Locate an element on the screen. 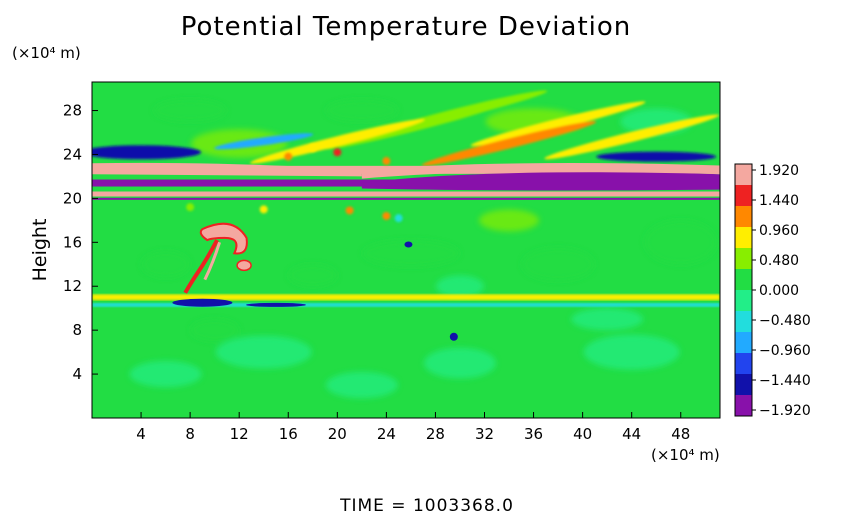 Image resolution: width=854 pixels, height=519 pixels. y-ticks: 4 8 12 16 20 24 28 is located at coordinates (80, 242).